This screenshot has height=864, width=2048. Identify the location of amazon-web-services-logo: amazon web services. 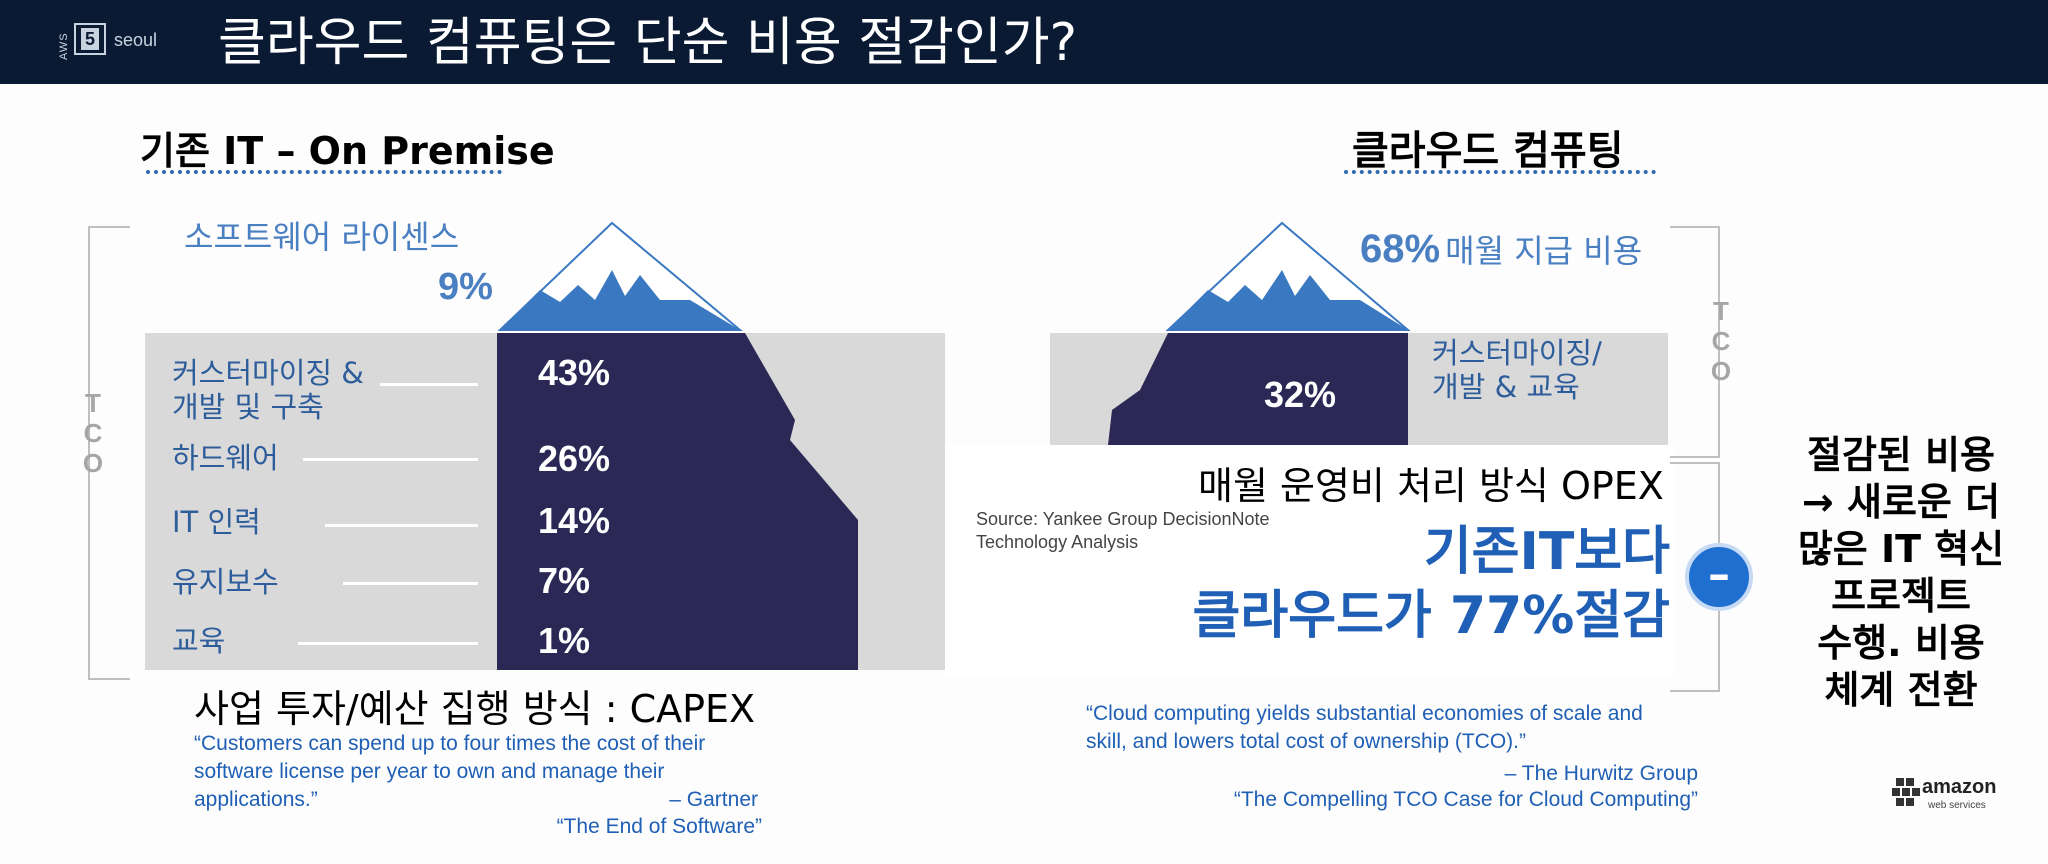
(1948, 796).